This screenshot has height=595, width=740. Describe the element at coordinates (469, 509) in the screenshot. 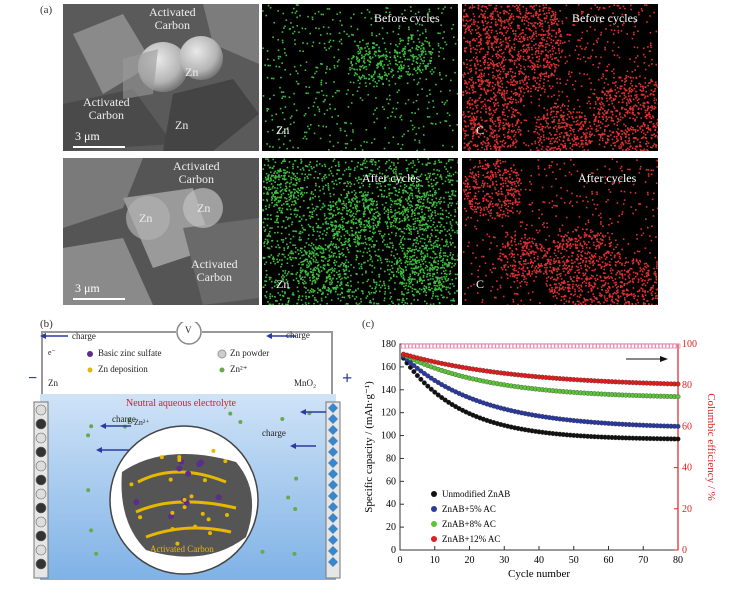

I see `legend-label: ZnAB+5% AC` at that location.